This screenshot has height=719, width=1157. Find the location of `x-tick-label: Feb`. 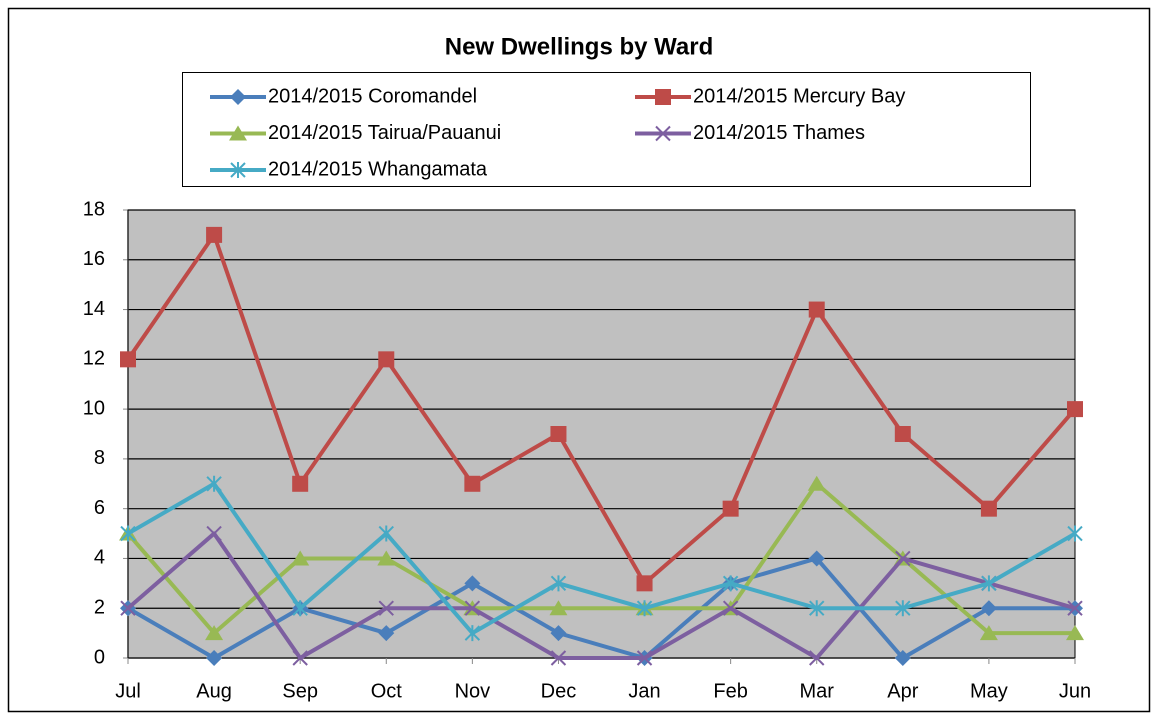

x-tick-label: Feb is located at coordinates (730, 691).